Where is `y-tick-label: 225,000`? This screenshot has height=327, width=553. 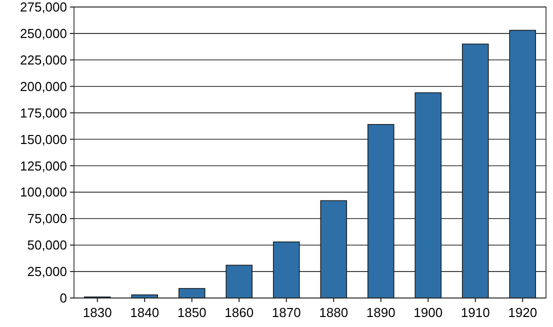 y-tick-label: 225,000 is located at coordinates (43, 60).